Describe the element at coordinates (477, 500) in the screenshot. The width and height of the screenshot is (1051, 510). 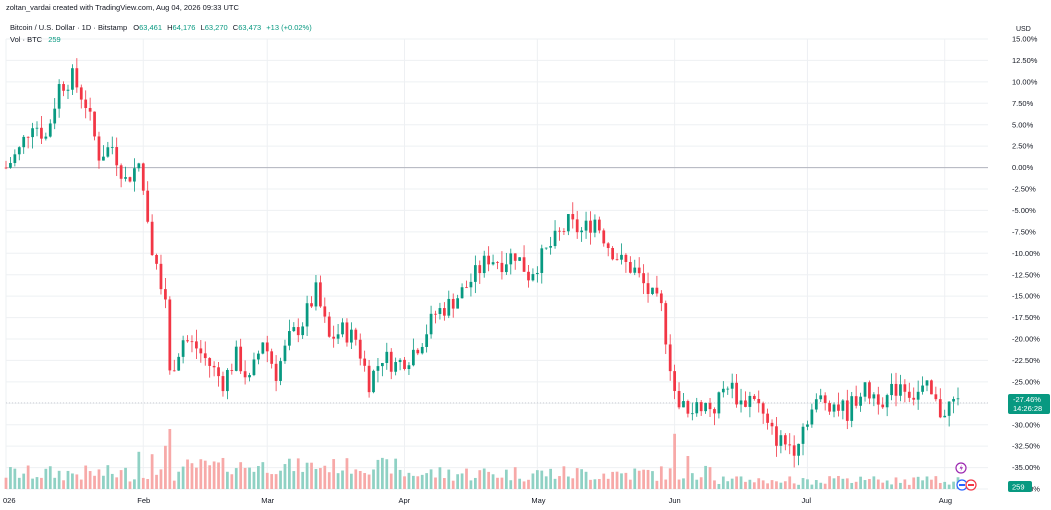
I see `time-axis: 026 Feb Mar Apr May Jun Jul Aug` at that location.